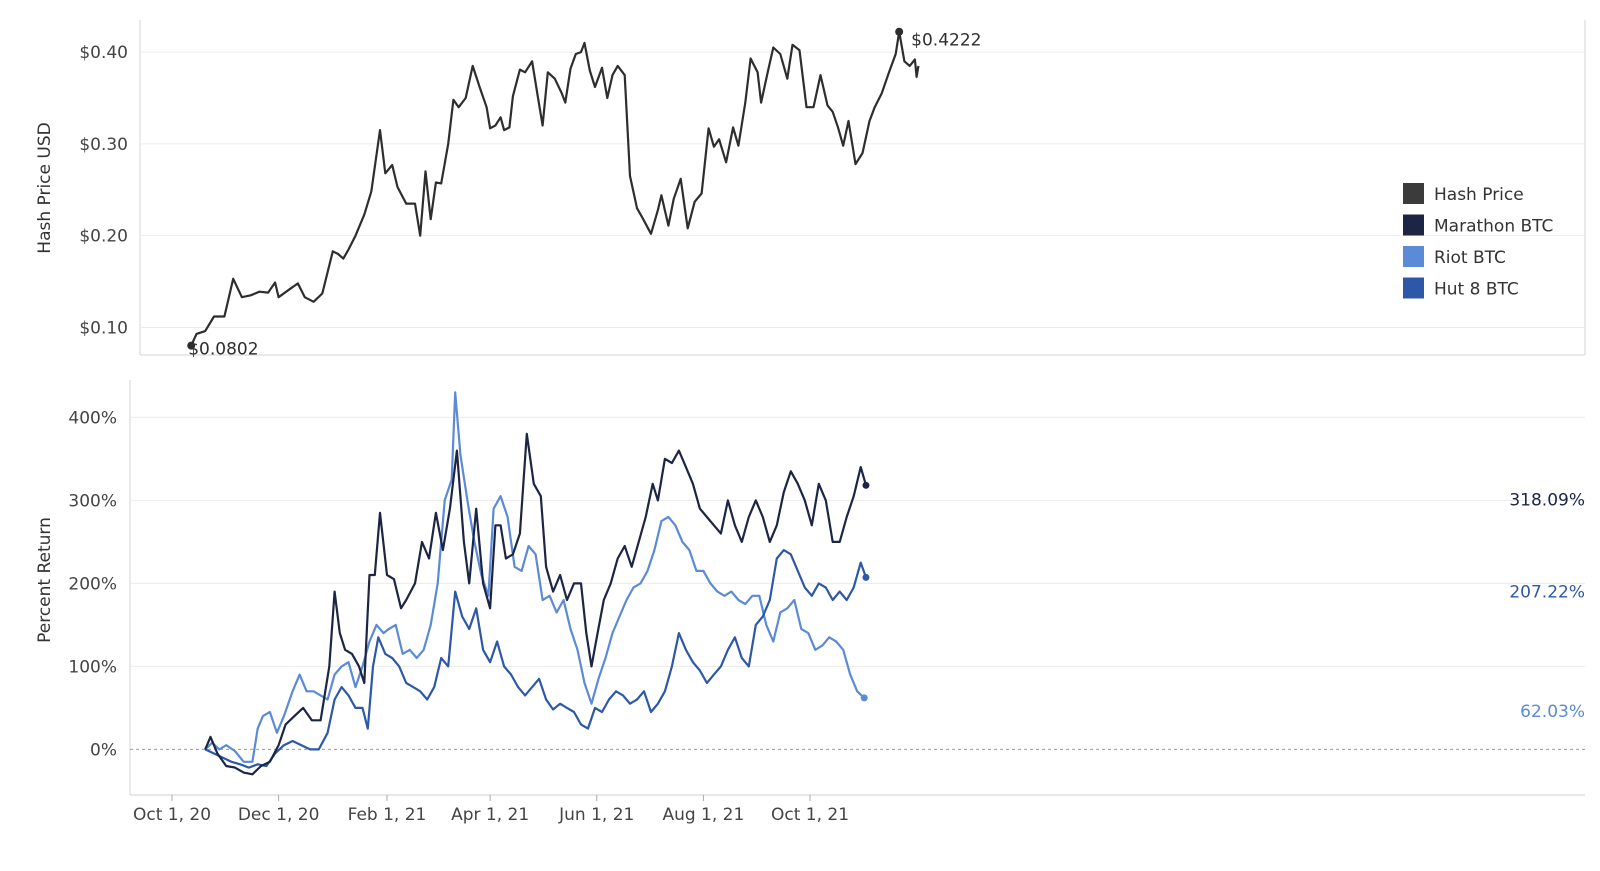  What do you see at coordinates (1479, 195) in the screenshot?
I see `legend-label-hash-price: Hash Price` at bounding box center [1479, 195].